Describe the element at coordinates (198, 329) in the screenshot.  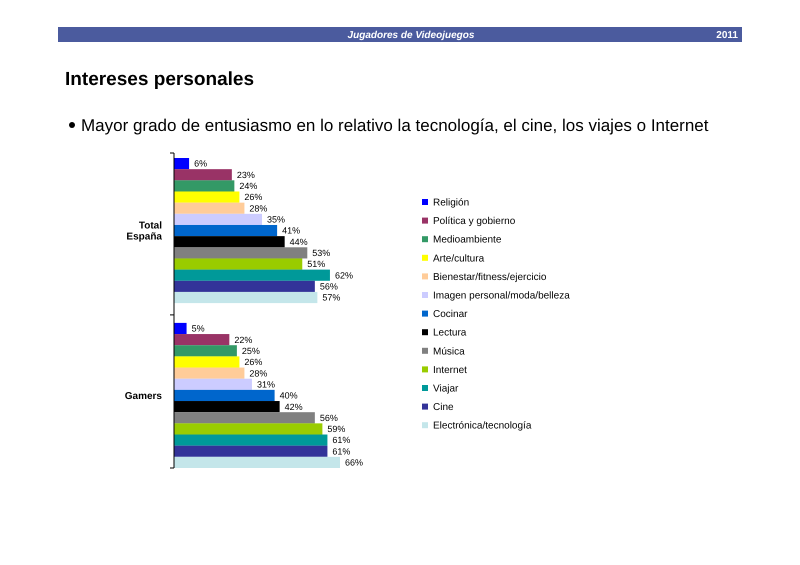
I see `data-label: 5%` at that location.